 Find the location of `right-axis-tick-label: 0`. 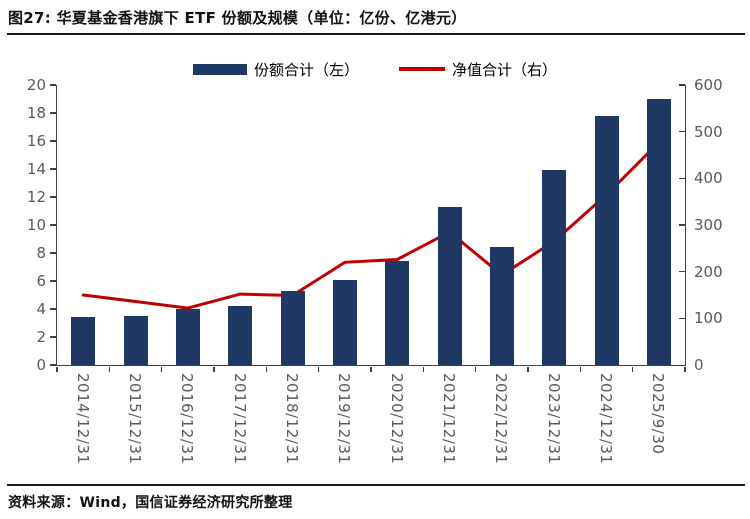

right-axis-tick-label: 0 is located at coordinates (699, 365).